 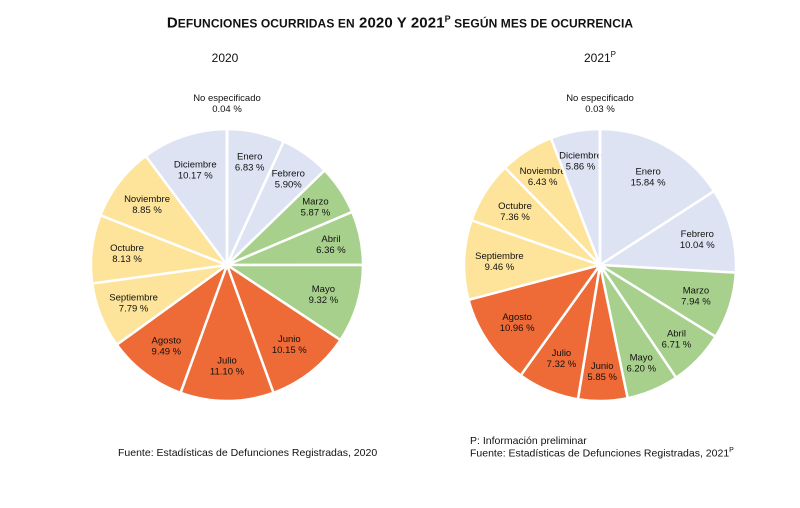 What do you see at coordinates (227, 367) in the screenshot?
I see `pie-2020-label-julio: Julio 11.10 %` at bounding box center [227, 367].